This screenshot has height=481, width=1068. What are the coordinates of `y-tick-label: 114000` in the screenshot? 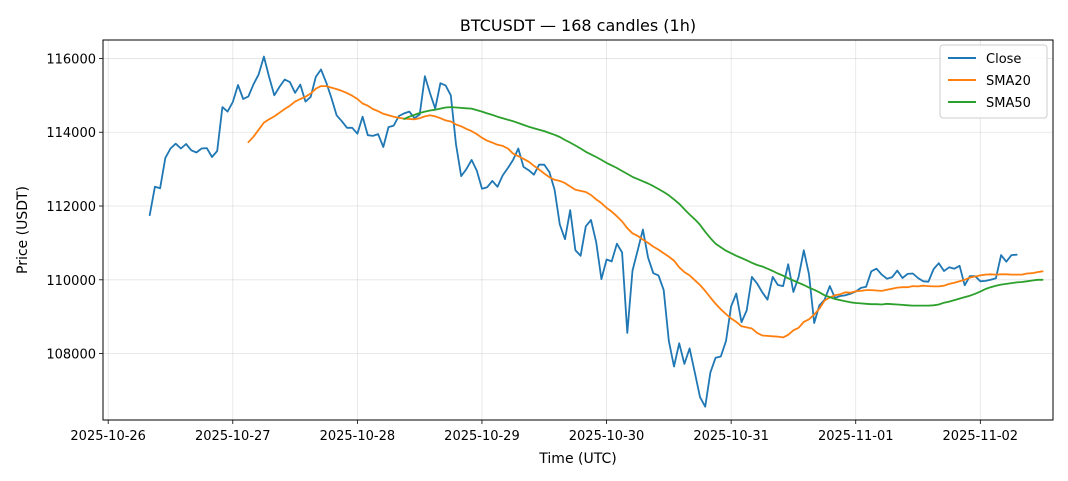 It's located at (71, 133).